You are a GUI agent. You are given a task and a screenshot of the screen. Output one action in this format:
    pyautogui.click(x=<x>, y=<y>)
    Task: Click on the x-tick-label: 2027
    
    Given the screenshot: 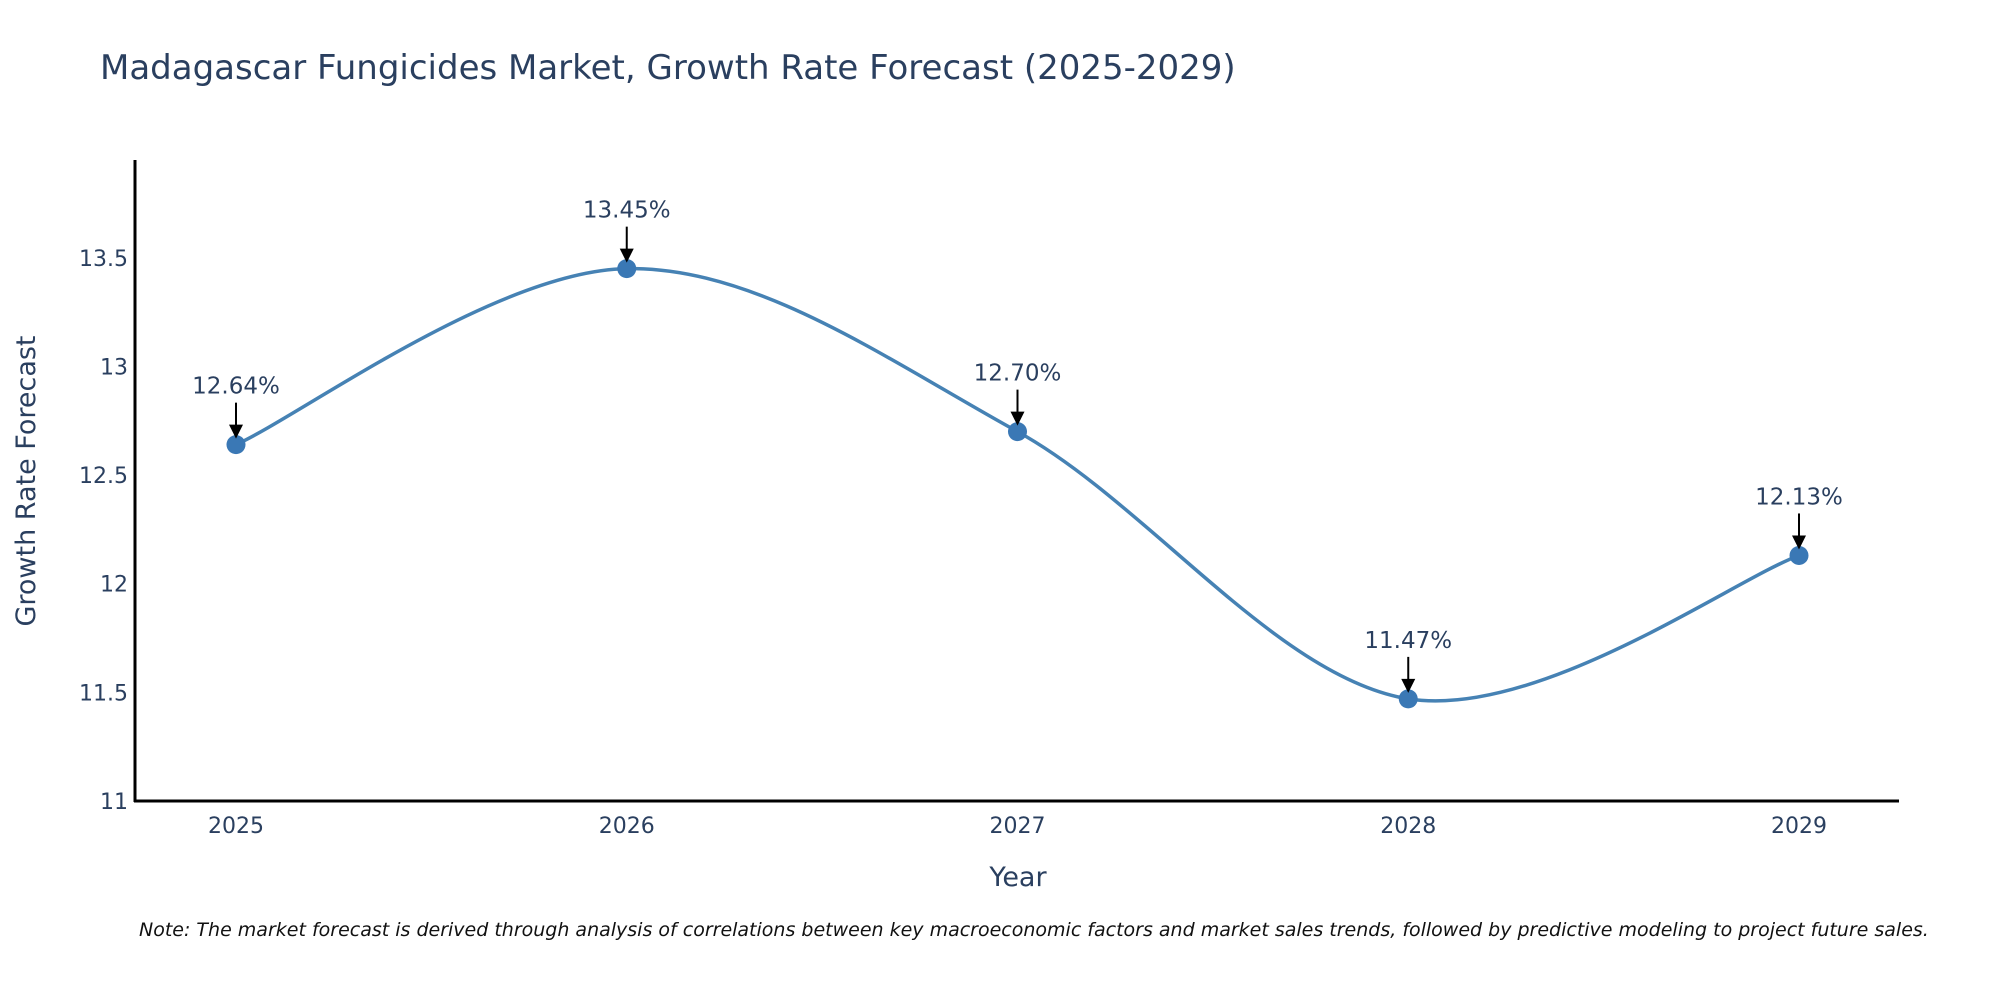 What is the action you would take?
    pyautogui.click(x=1018, y=826)
    